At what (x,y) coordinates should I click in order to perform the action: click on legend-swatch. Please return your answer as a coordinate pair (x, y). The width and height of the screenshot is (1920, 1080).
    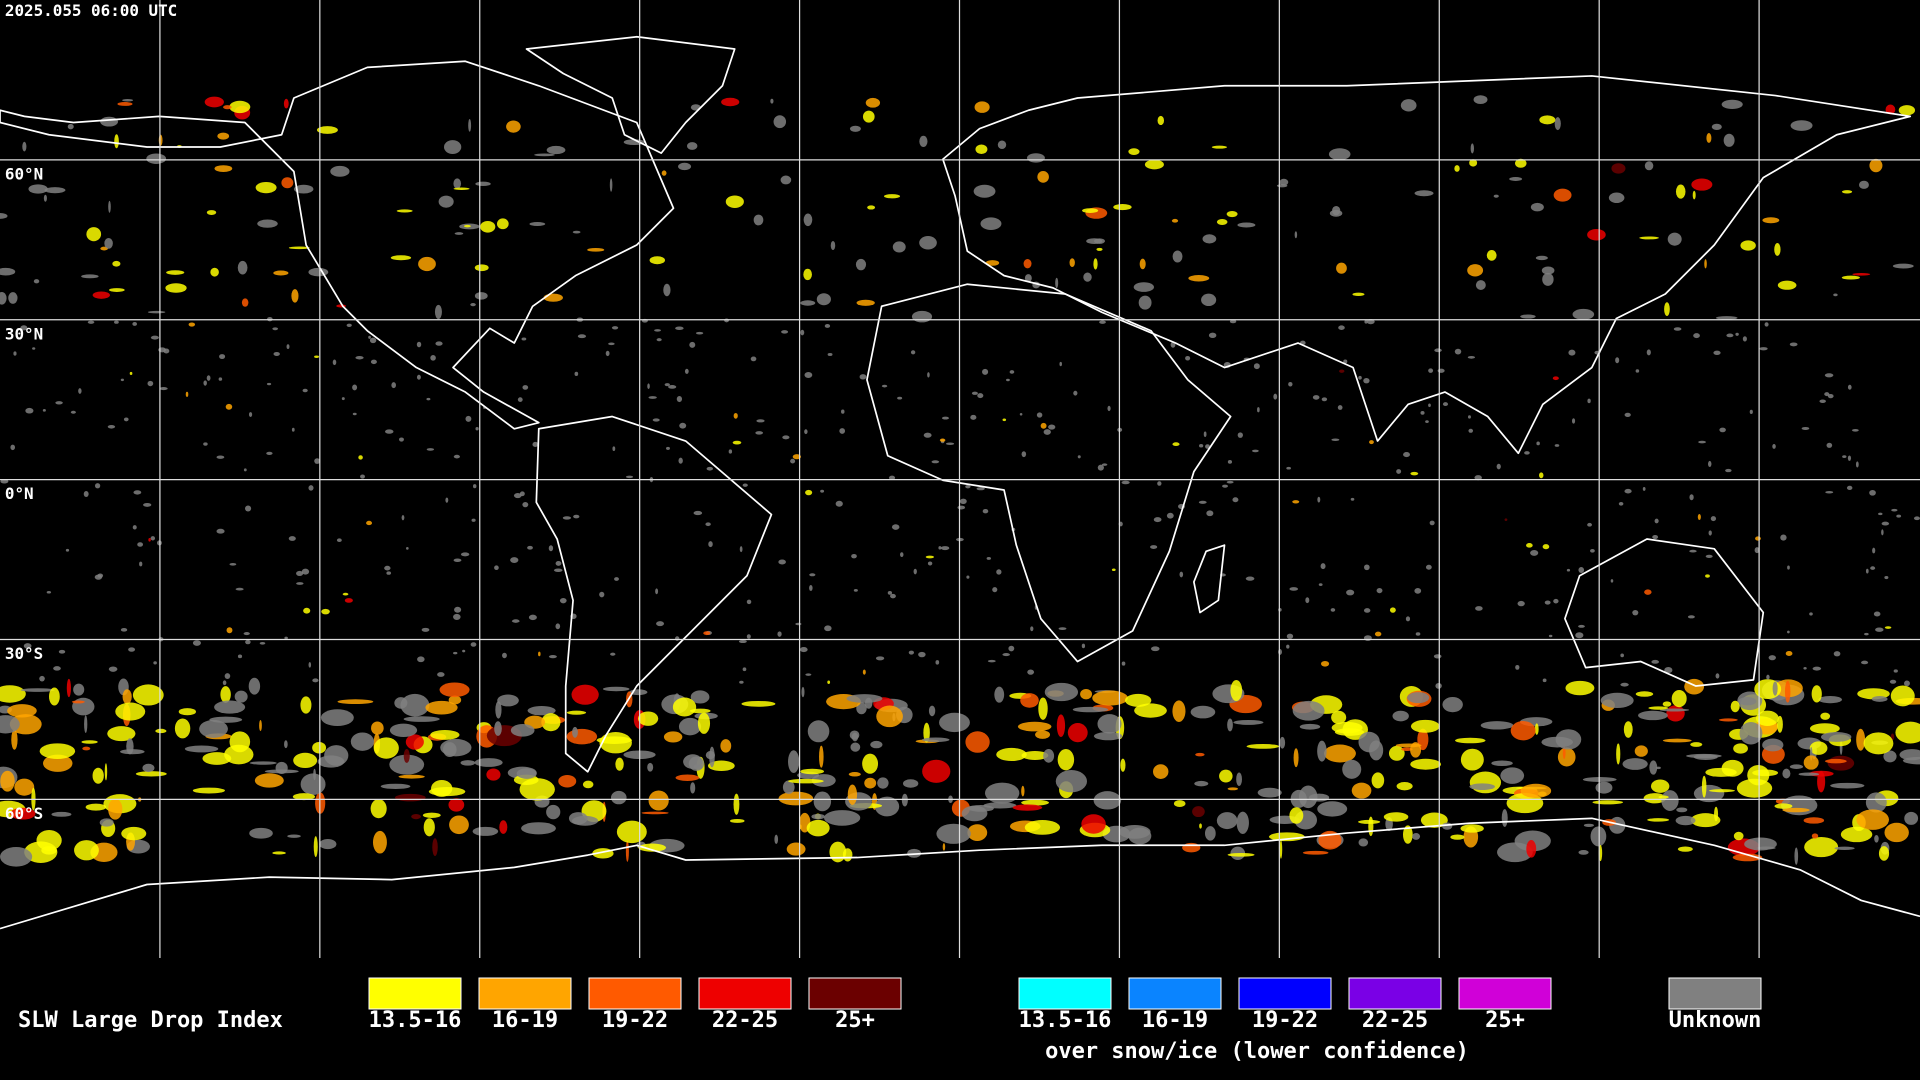
    Looking at the image, I should click on (1395, 993).